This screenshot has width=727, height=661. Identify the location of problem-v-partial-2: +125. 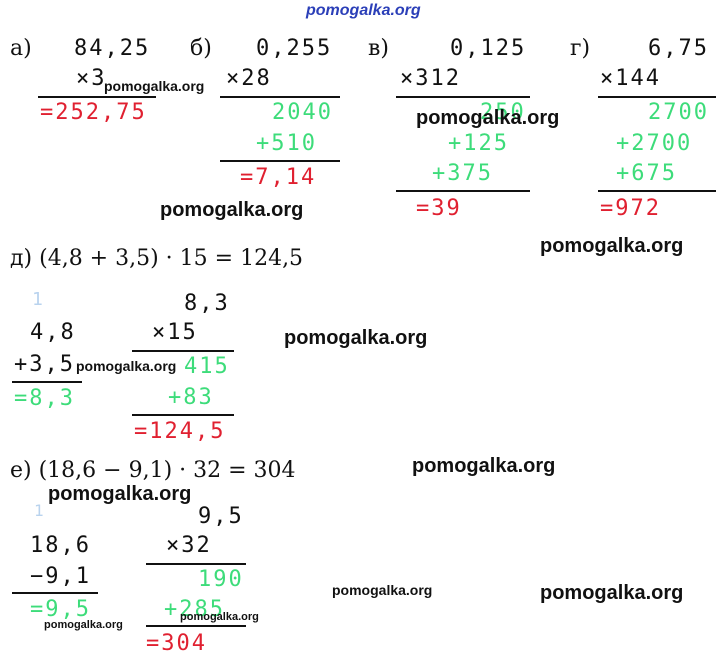
(478, 143).